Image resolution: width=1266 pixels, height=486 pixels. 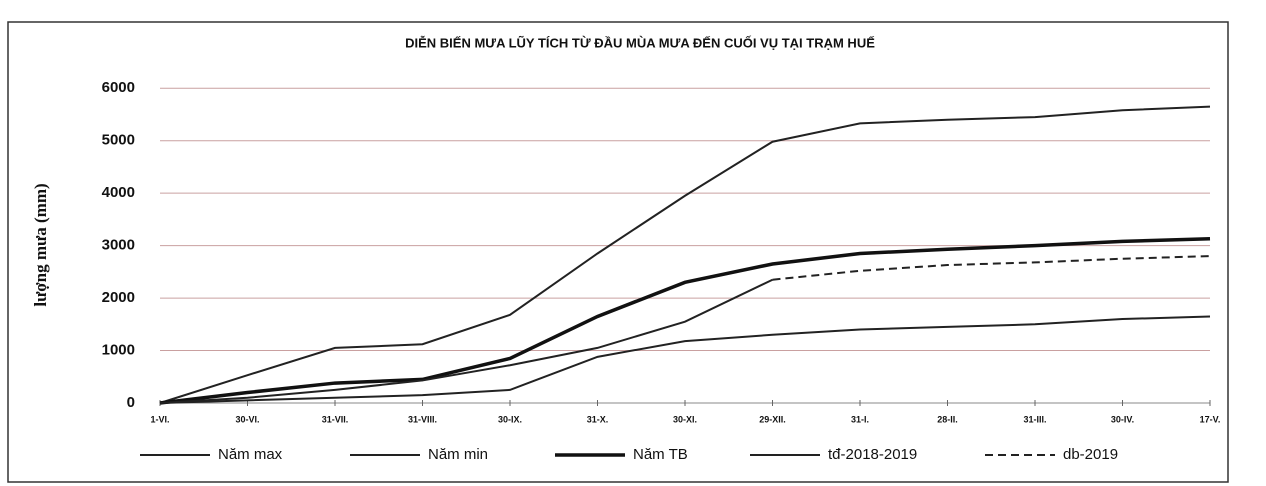 I want to click on x-tick-label: 30-IX., so click(x=510, y=419).